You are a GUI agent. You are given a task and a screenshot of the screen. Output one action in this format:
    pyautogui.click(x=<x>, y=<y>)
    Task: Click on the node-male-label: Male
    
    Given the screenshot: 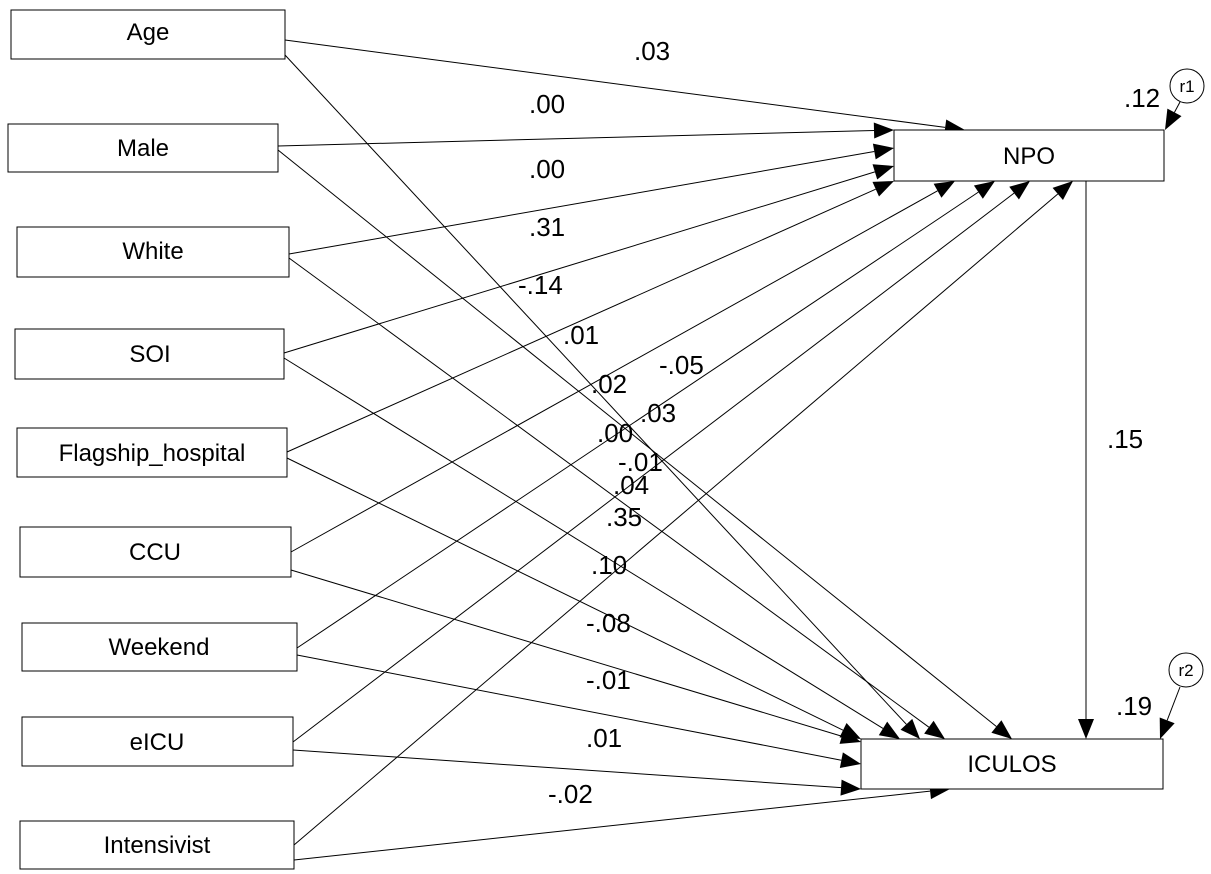 What is the action you would take?
    pyautogui.click(x=143, y=148)
    